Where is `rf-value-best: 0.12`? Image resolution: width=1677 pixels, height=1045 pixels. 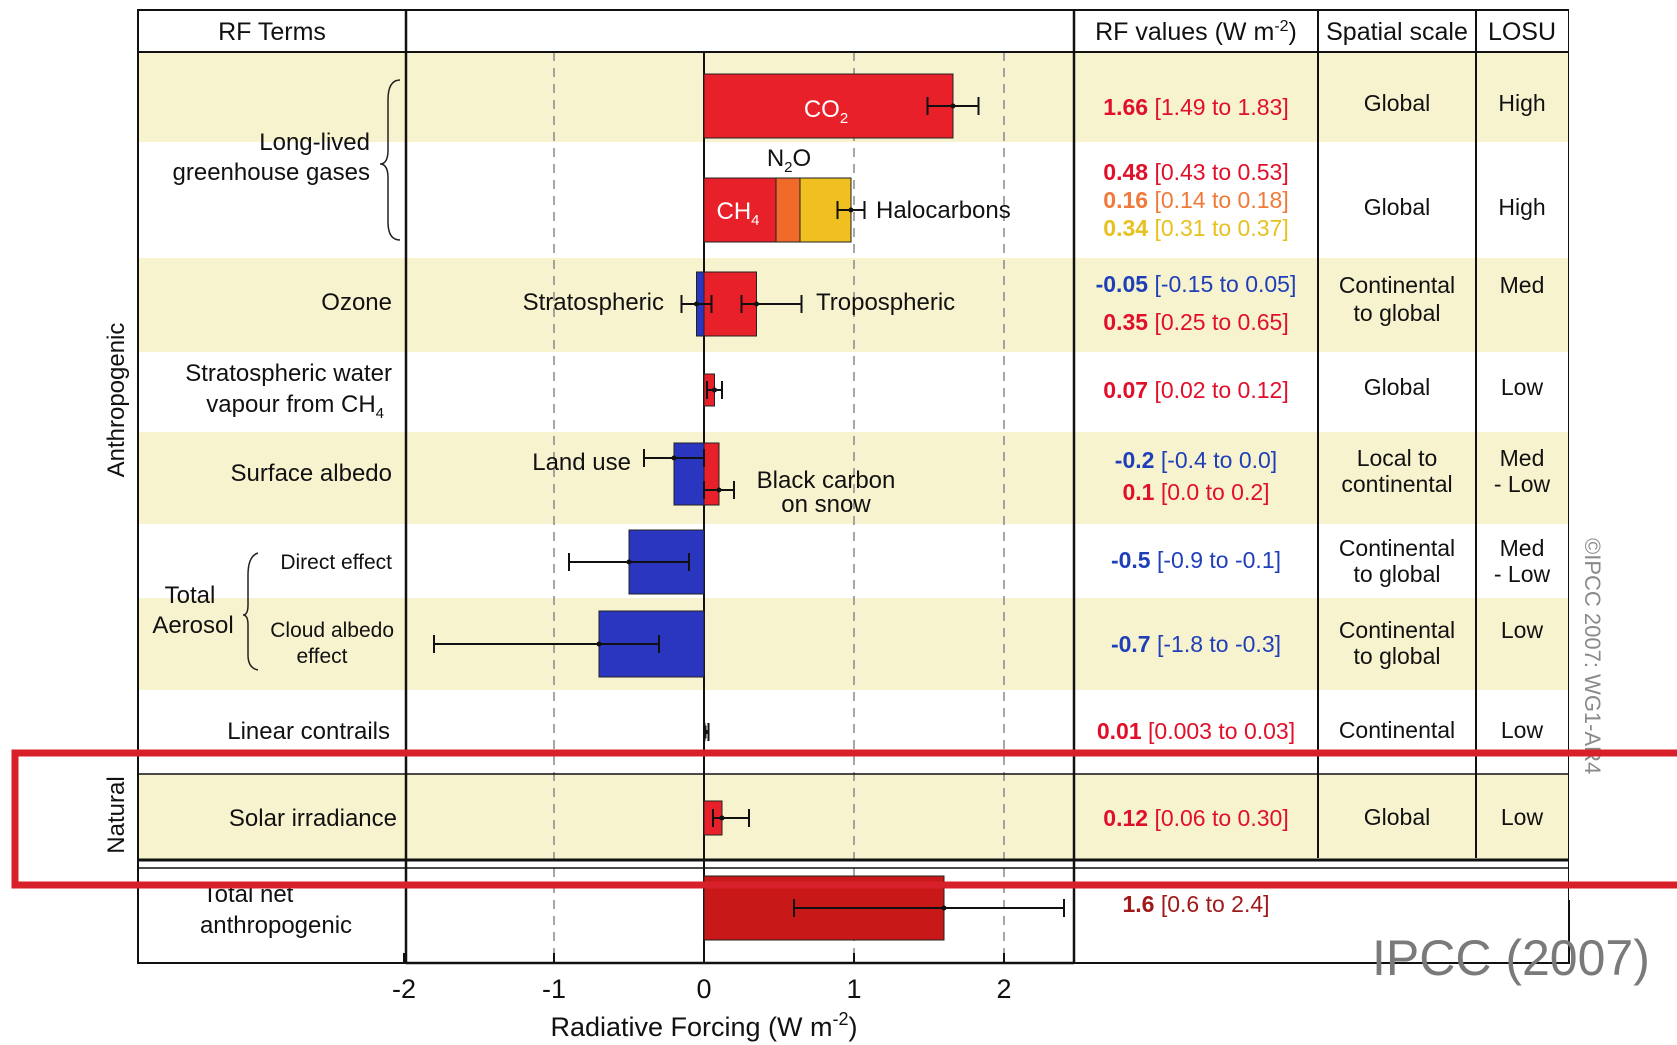
rf-value-best: 0.12 is located at coordinates (1128, 818).